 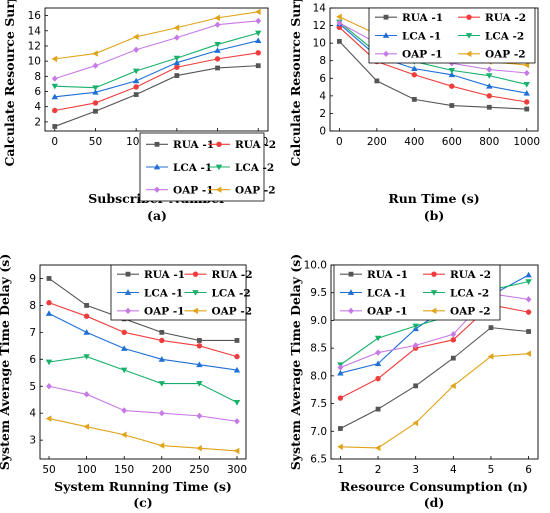 What do you see at coordinates (351, 311) in the screenshot?
I see `panel-3-legend-swatch-marker` at bounding box center [351, 311].